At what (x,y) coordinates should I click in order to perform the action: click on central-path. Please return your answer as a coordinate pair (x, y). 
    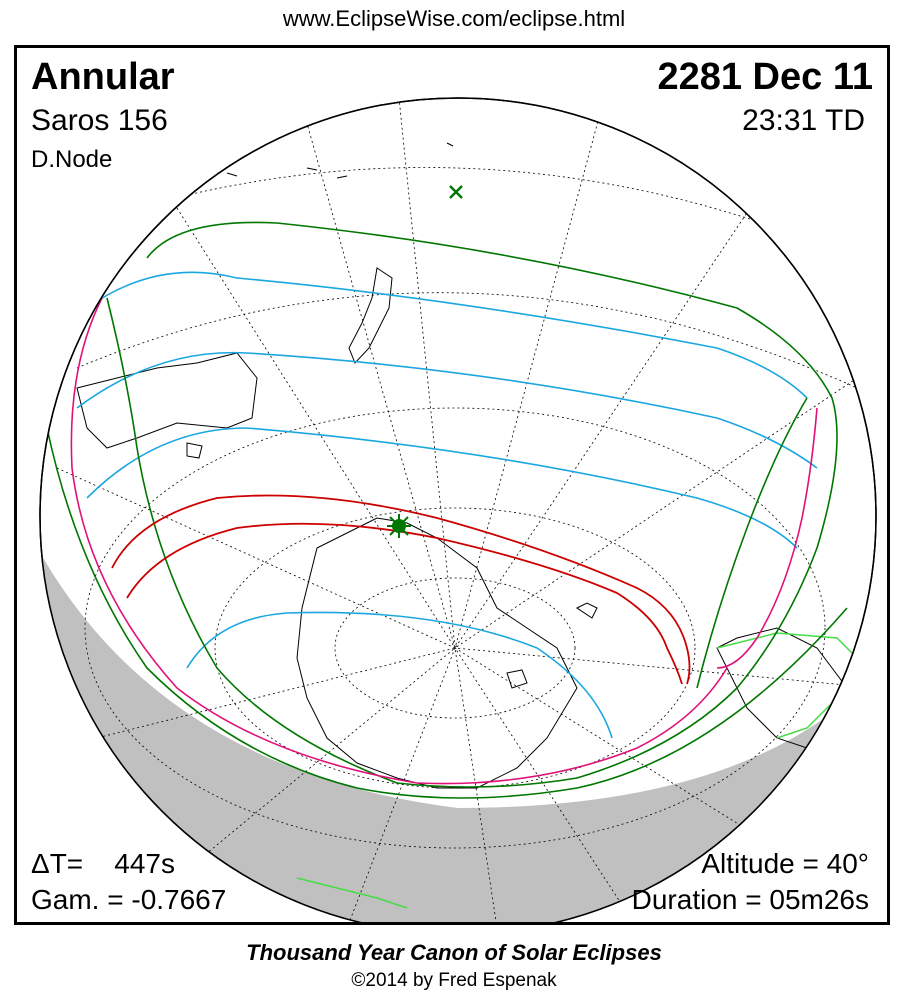
    Looking at the image, I should click on (401, 589).